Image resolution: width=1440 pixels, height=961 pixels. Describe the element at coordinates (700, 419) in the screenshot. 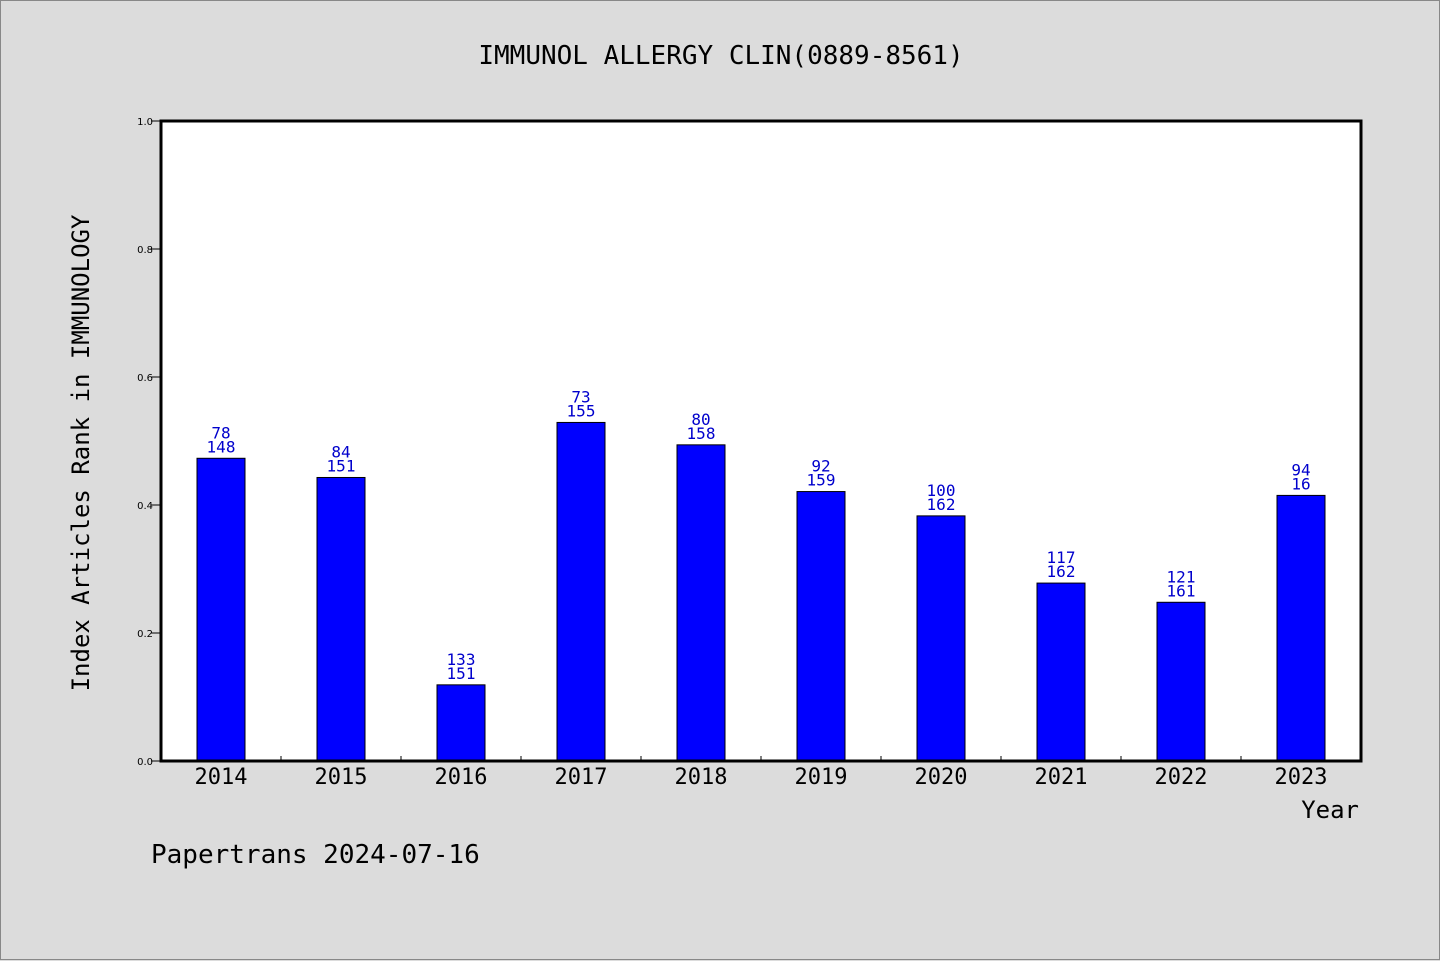

I see `bar-rank-label-2018: 80` at that location.